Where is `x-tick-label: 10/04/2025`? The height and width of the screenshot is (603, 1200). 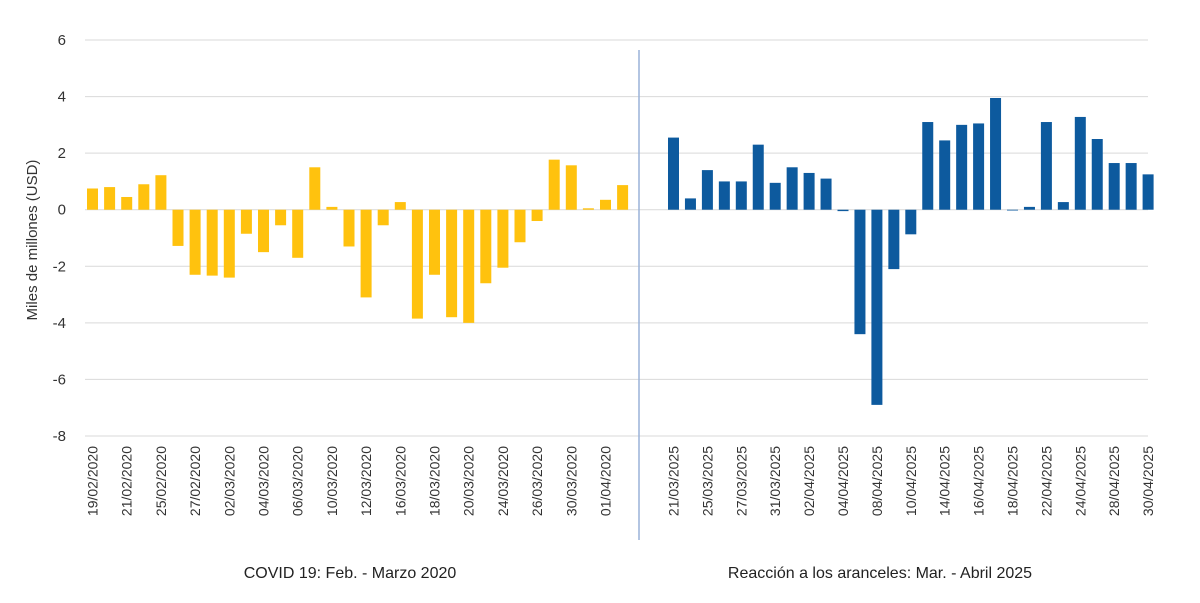 x-tick-label: 10/04/2025 is located at coordinates (911, 481).